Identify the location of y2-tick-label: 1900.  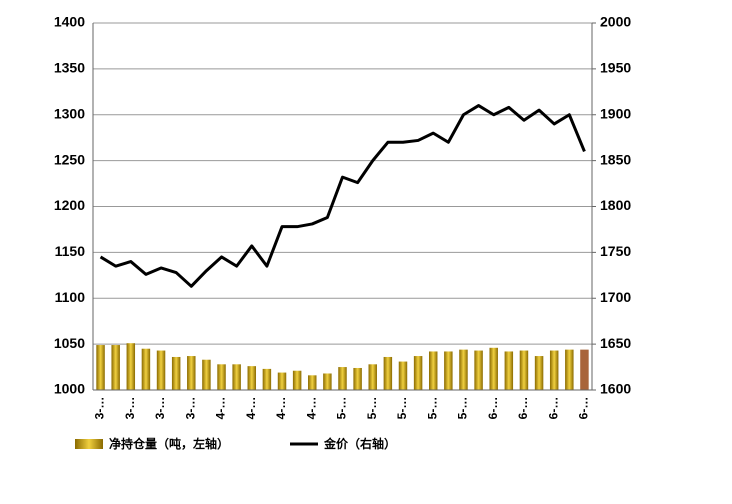
(615, 113).